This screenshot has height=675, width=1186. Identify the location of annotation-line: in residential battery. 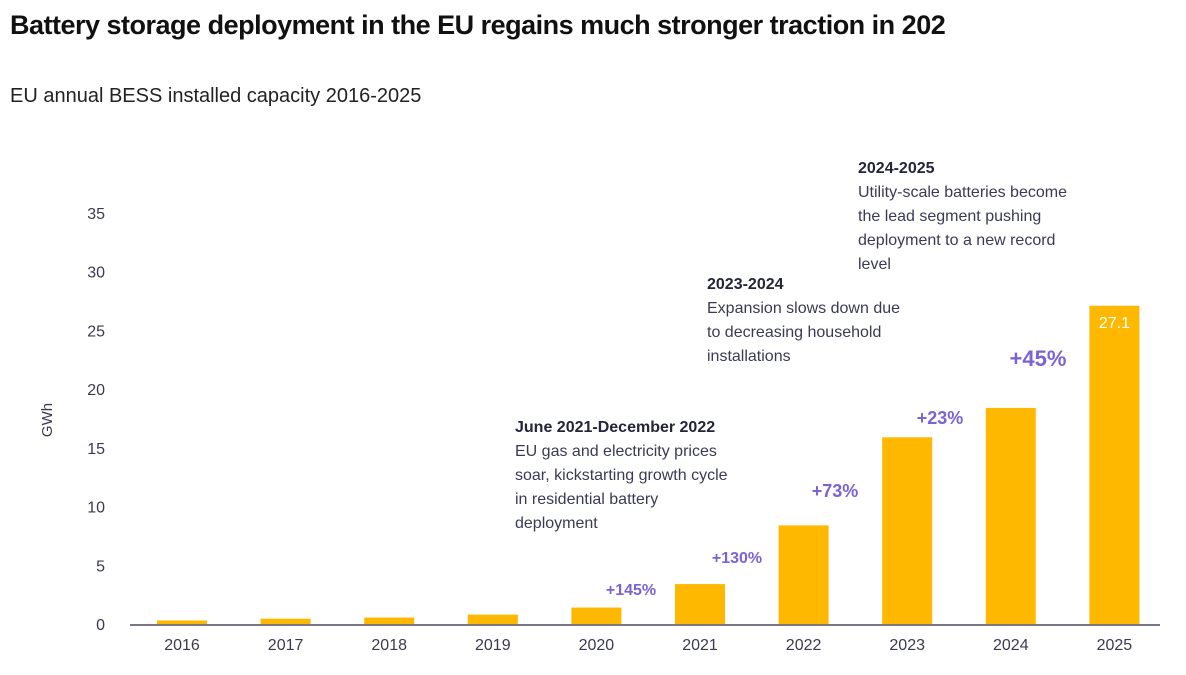
(587, 499).